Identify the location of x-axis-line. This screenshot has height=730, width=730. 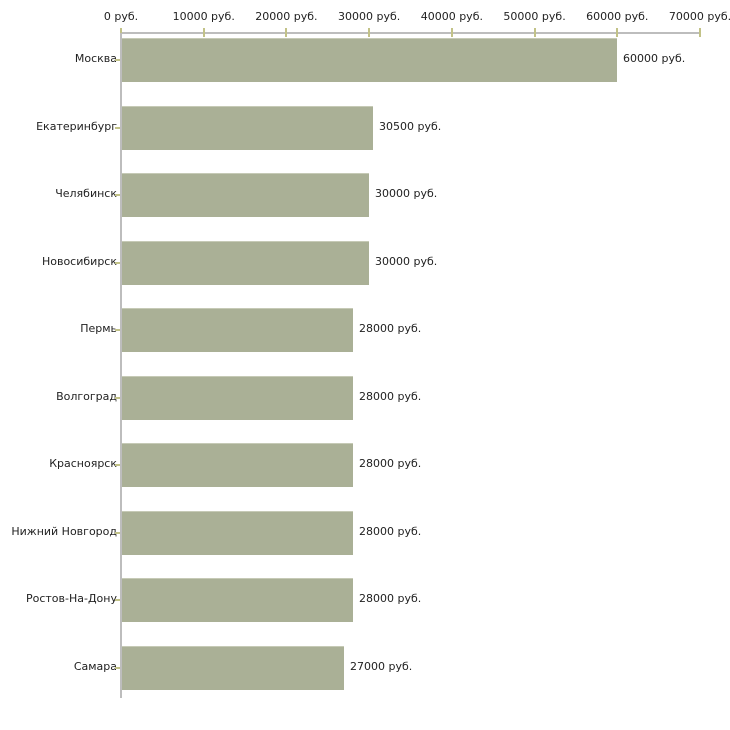
(411, 33).